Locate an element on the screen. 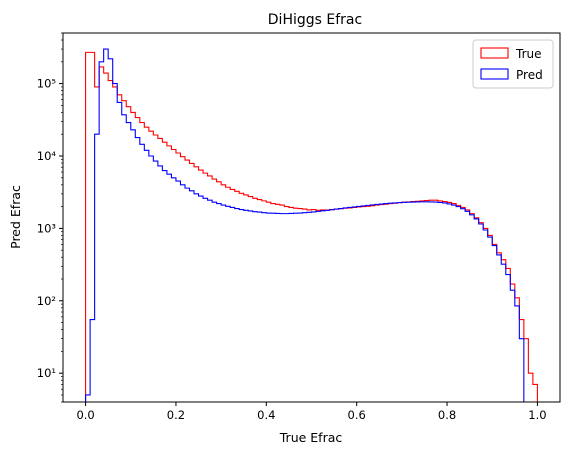  x-axis-label: True Efrac is located at coordinates (311, 437).